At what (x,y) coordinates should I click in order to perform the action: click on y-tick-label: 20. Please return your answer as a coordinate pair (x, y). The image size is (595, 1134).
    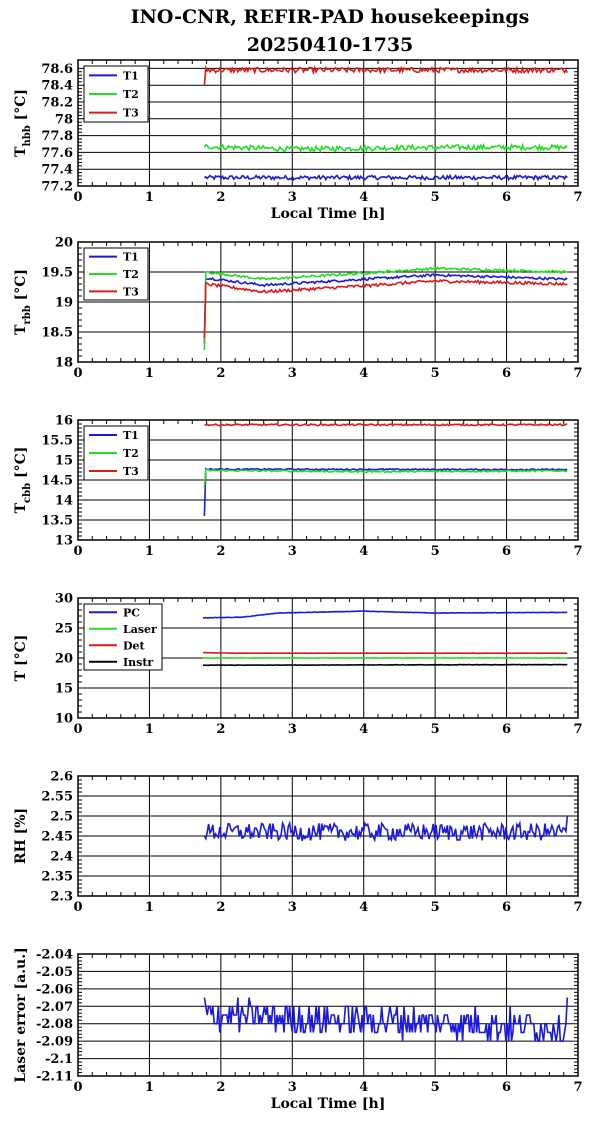
    Looking at the image, I should click on (64, 659).